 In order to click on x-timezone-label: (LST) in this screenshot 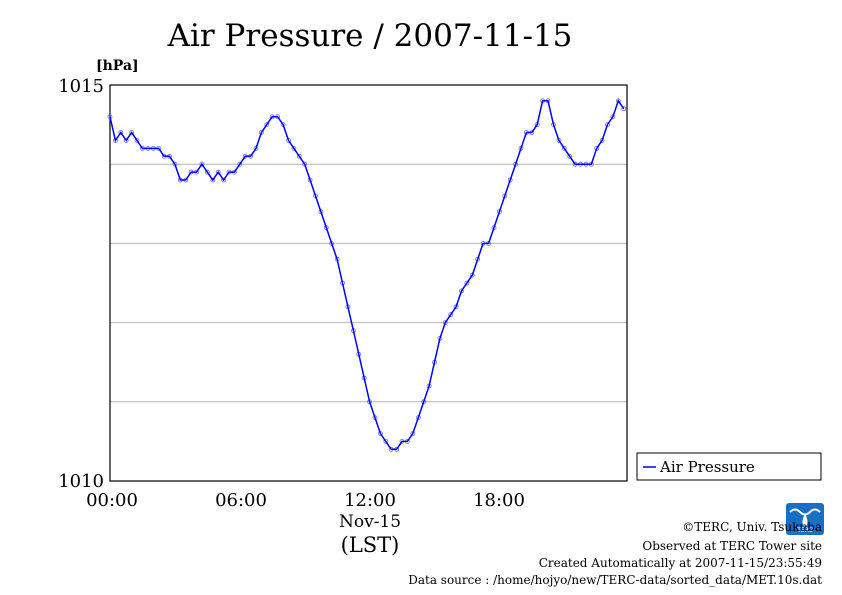, I will do `click(370, 545)`.